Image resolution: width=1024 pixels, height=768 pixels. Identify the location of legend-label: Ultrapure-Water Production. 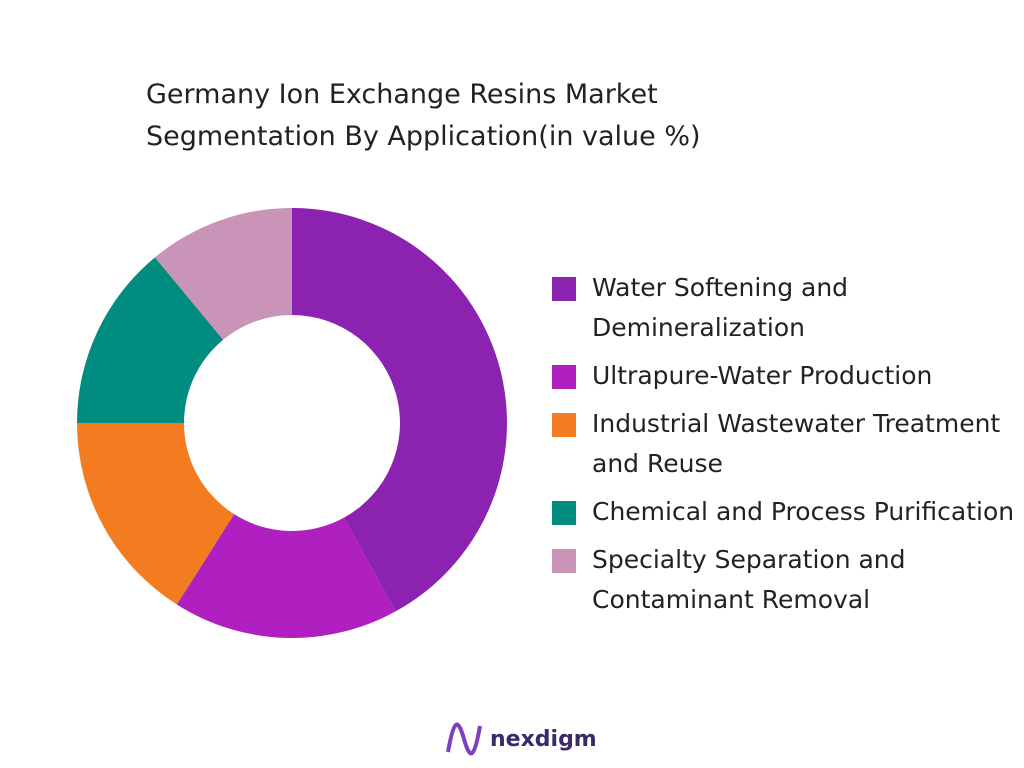
(762, 375).